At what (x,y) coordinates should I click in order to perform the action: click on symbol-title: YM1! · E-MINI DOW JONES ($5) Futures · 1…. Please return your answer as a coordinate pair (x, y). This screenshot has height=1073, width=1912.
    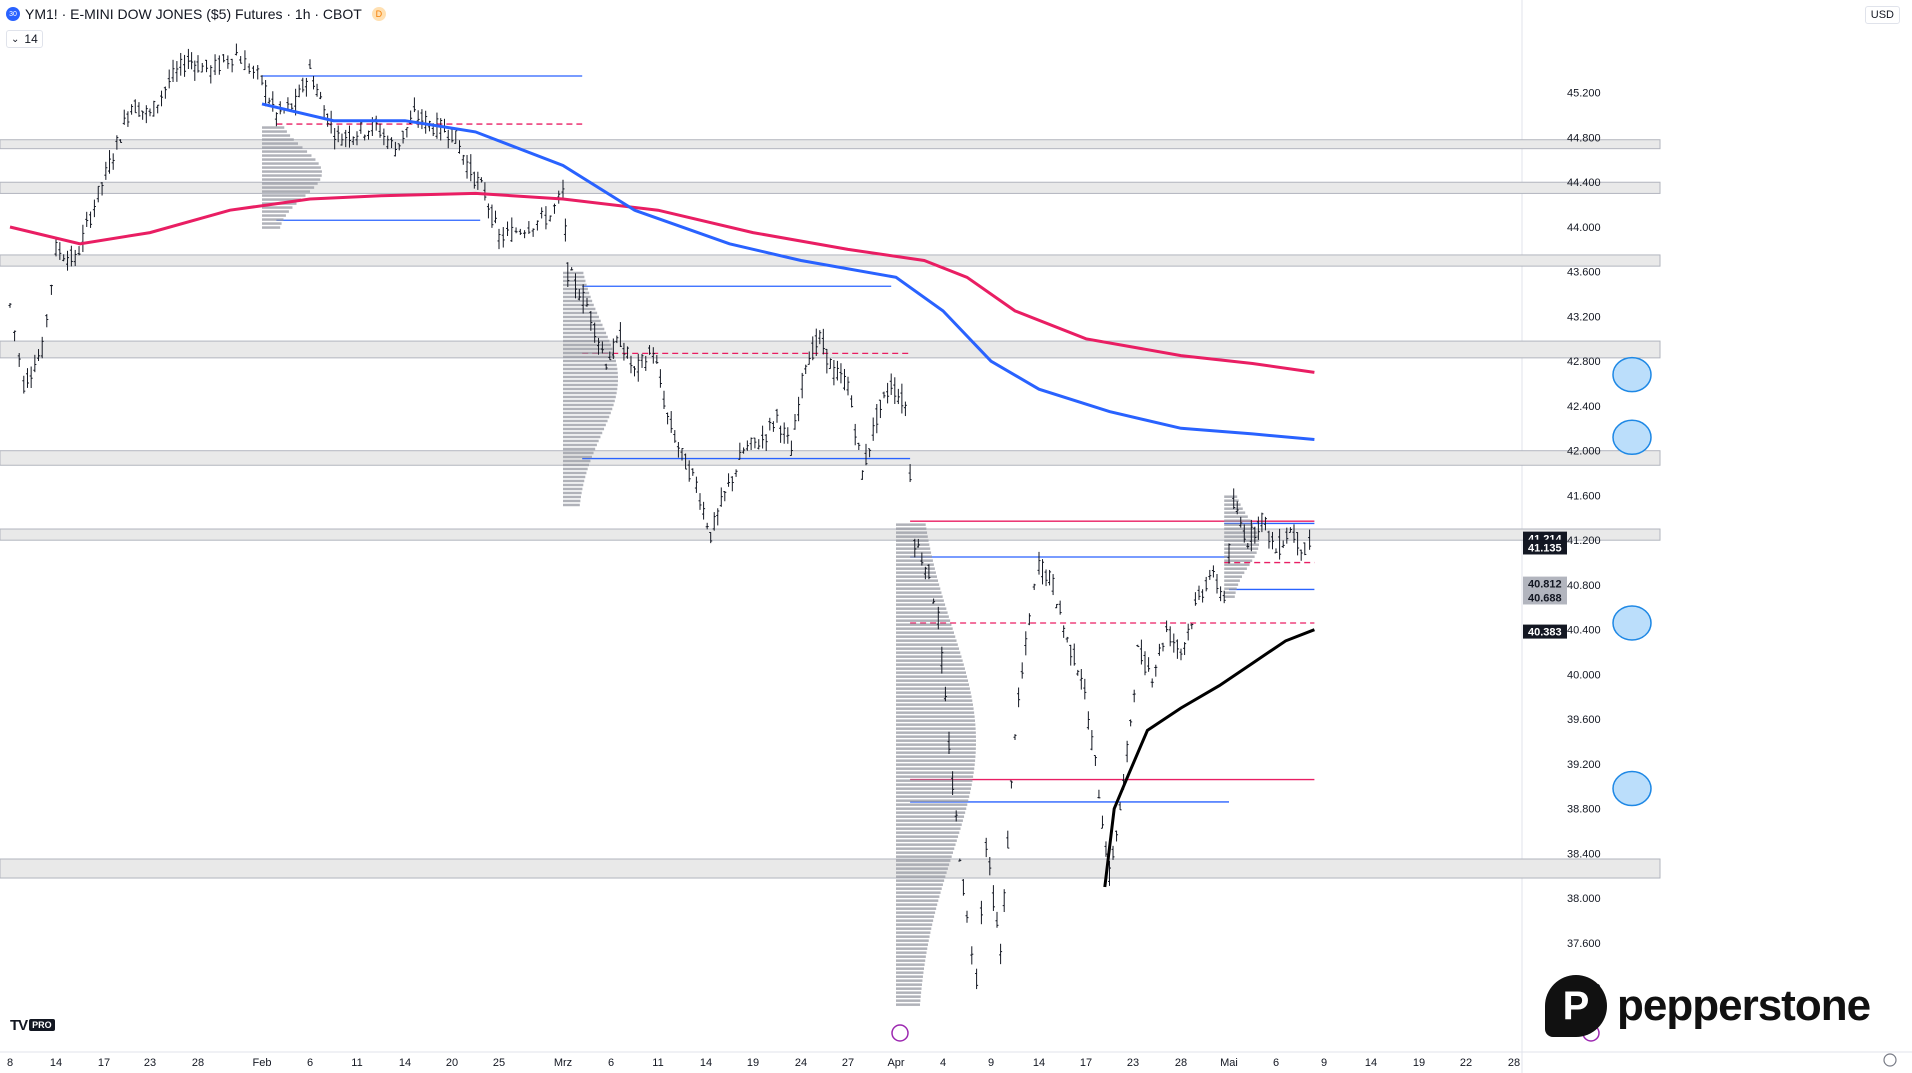
    Looking at the image, I should click on (193, 14).